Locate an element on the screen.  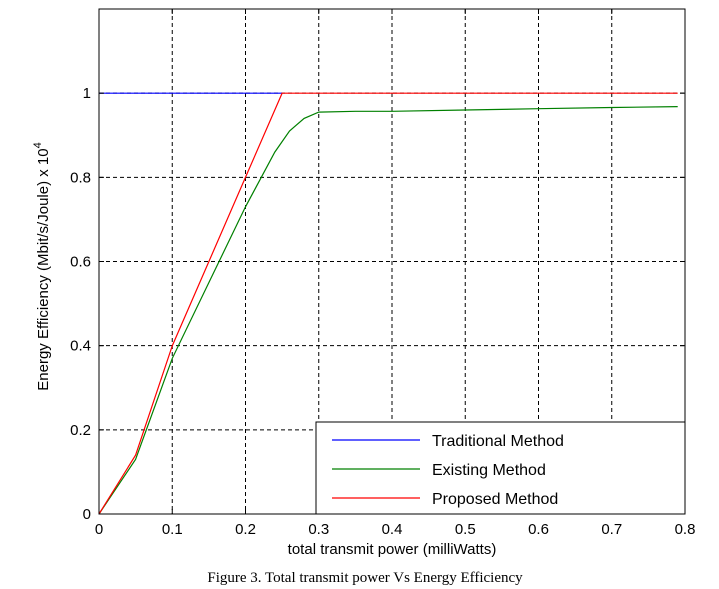
y-axis-label: Energy Efficiency (Mbit/s/Joule) x 104 is located at coordinates (42, 266).